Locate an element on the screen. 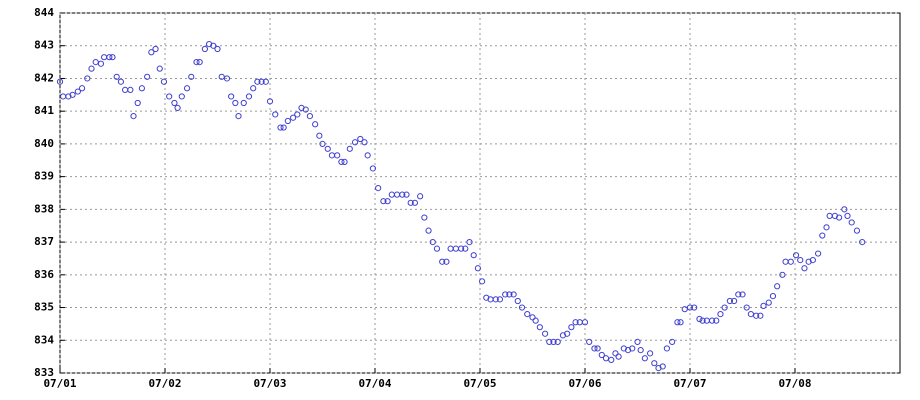 This screenshot has height=400, width=920. y-tick-label: 839 is located at coordinates (44, 176).